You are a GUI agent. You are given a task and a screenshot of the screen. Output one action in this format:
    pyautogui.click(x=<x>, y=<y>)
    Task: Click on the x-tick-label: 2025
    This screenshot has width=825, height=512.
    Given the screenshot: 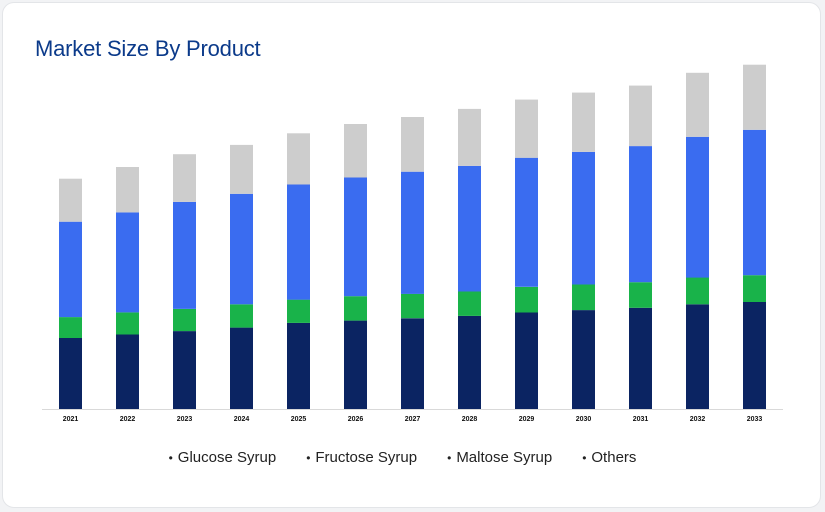 What is the action you would take?
    pyautogui.click(x=299, y=419)
    